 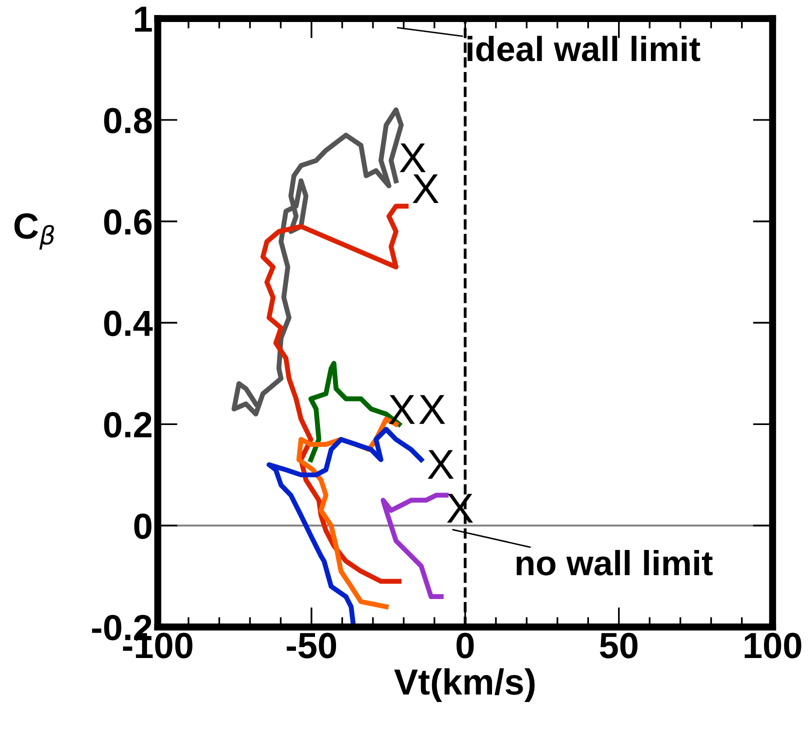 What do you see at coordinates (143, 19) in the screenshot?
I see `y-tick-label: 1` at bounding box center [143, 19].